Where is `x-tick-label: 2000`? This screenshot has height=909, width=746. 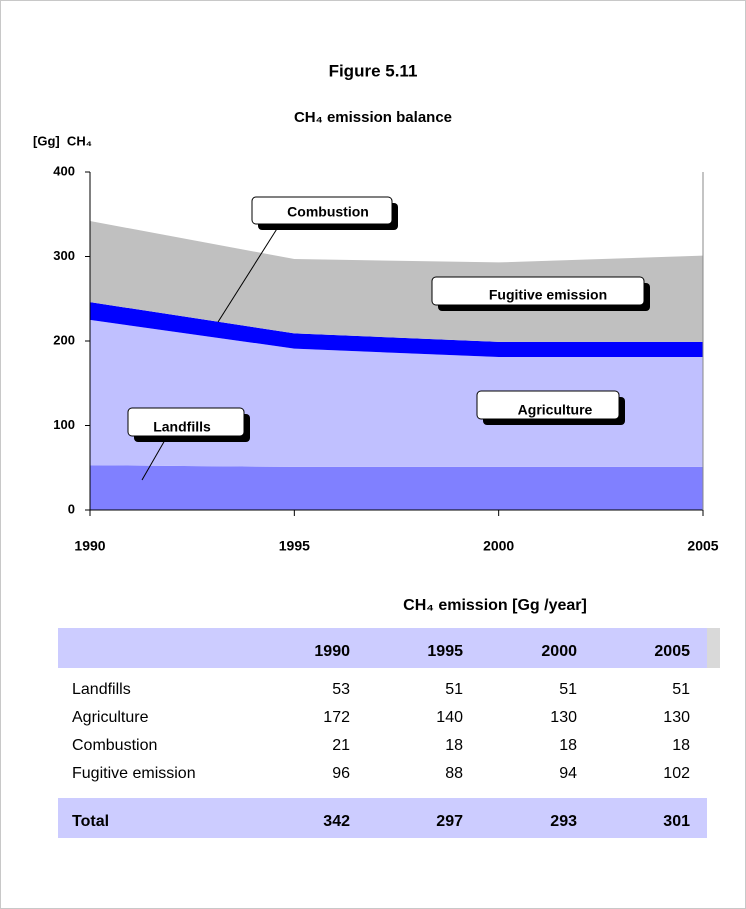 x-tick-label: 2000 is located at coordinates (498, 546).